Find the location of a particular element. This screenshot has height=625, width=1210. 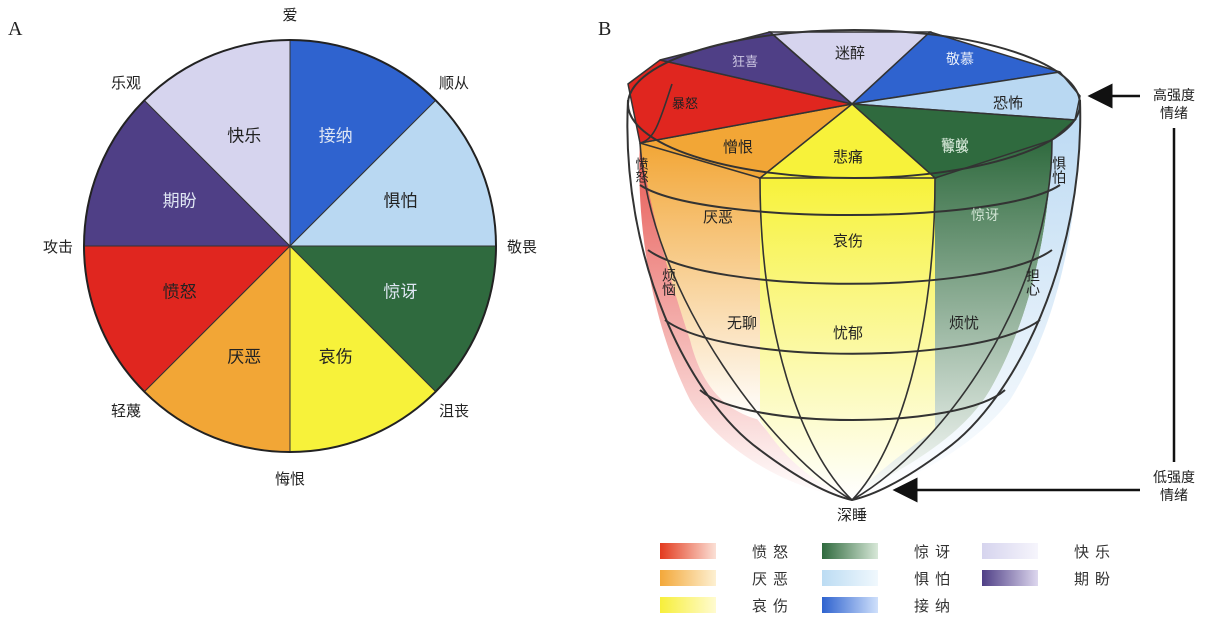

cone-ring1-label-5: 愤怒 is located at coordinates (641, 170).